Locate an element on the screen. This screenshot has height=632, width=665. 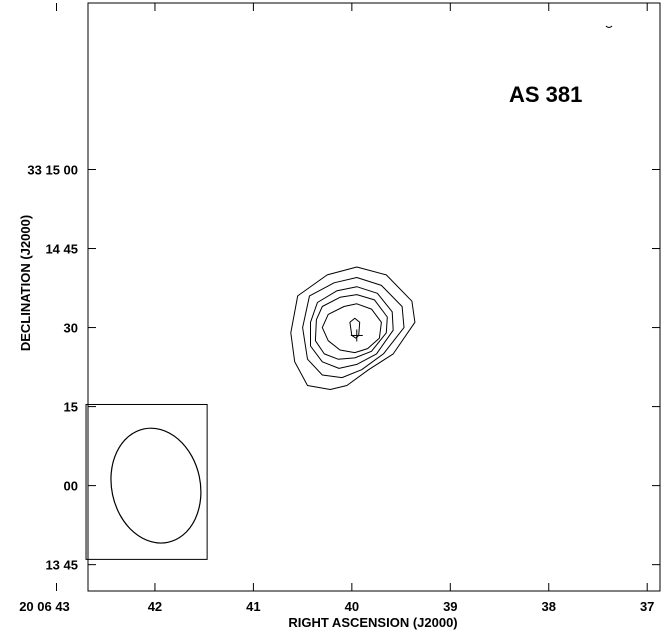
x-tick-label: 37 is located at coordinates (647, 606).